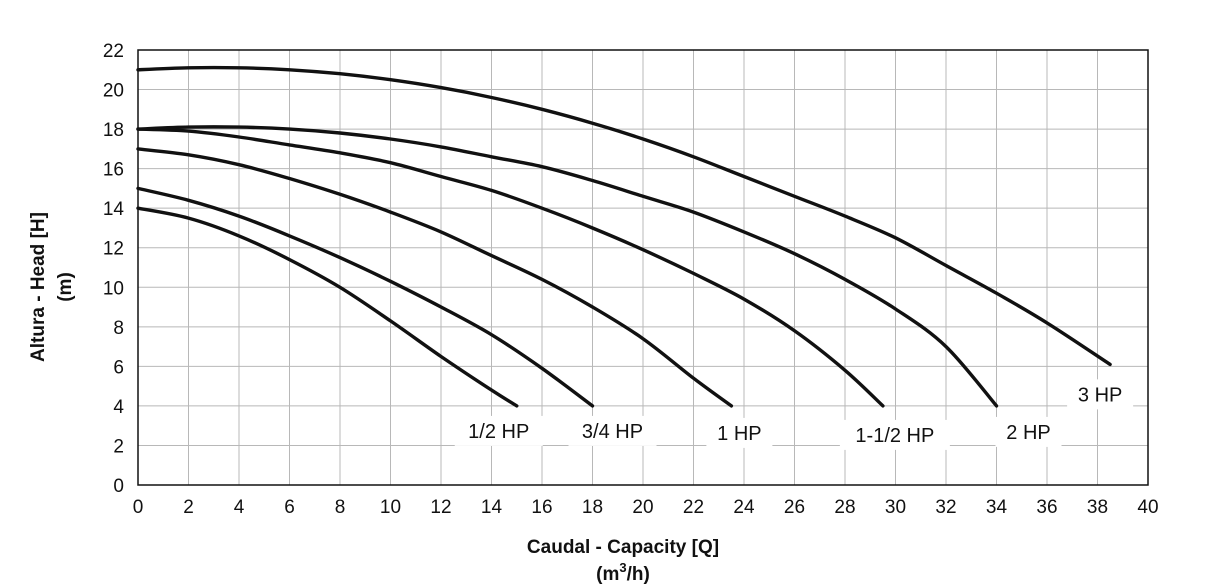 This screenshot has width=1205, height=587. I want to click on x-tick-label: 32, so click(945, 507).